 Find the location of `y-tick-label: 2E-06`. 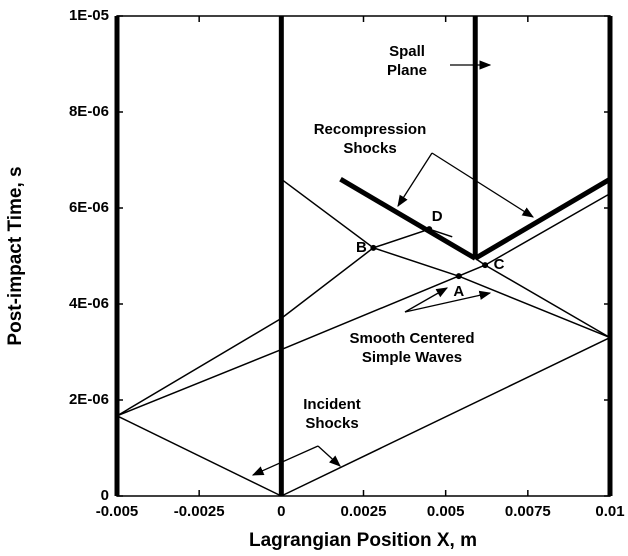

y-tick-label: 2E-06 is located at coordinates (89, 399).